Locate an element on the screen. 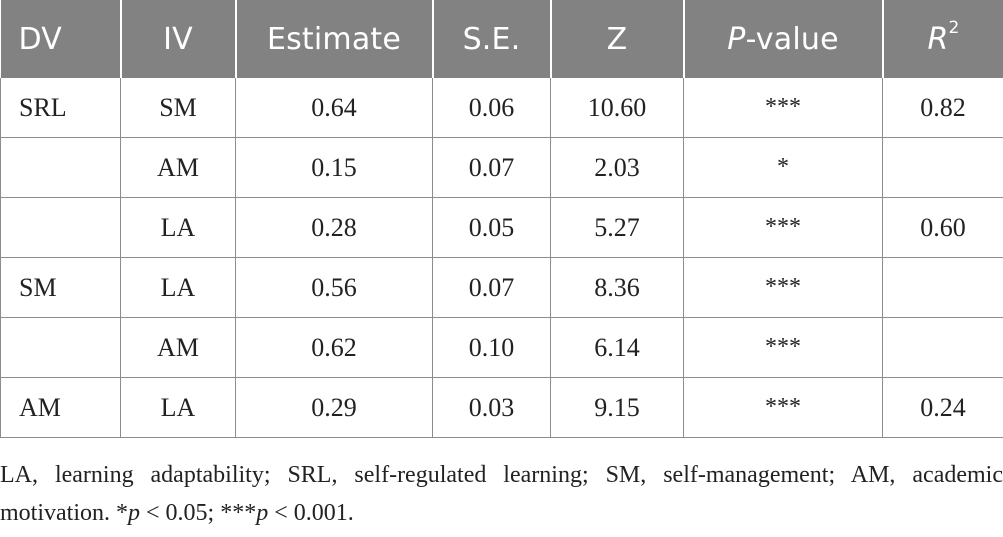 Image resolution: width=1003 pixels, height=537 pixels. table-header: DV IV Estimate S.E. Z P-value R2 is located at coordinates (501, 39).